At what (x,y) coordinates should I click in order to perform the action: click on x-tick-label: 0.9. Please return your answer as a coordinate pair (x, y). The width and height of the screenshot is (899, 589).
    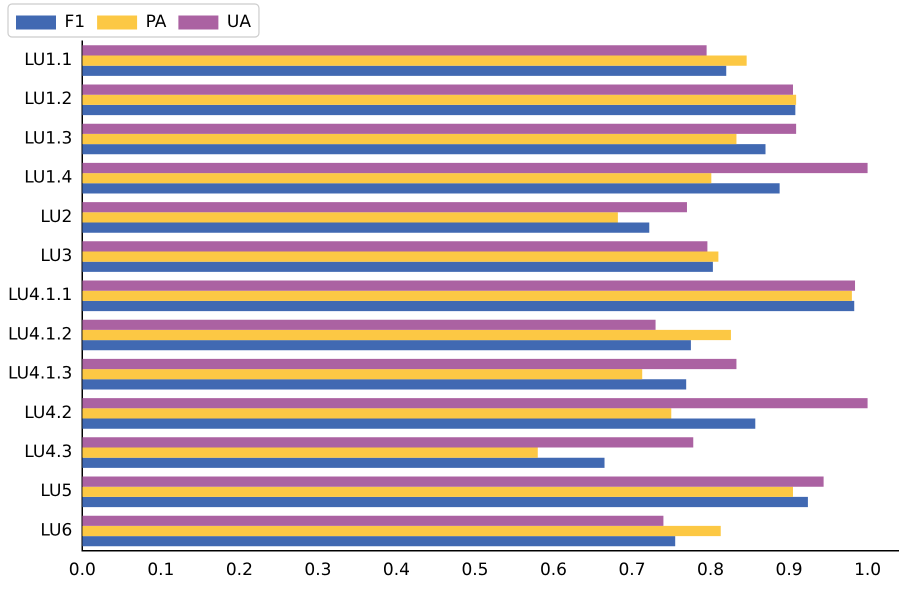
    Looking at the image, I should click on (789, 570).